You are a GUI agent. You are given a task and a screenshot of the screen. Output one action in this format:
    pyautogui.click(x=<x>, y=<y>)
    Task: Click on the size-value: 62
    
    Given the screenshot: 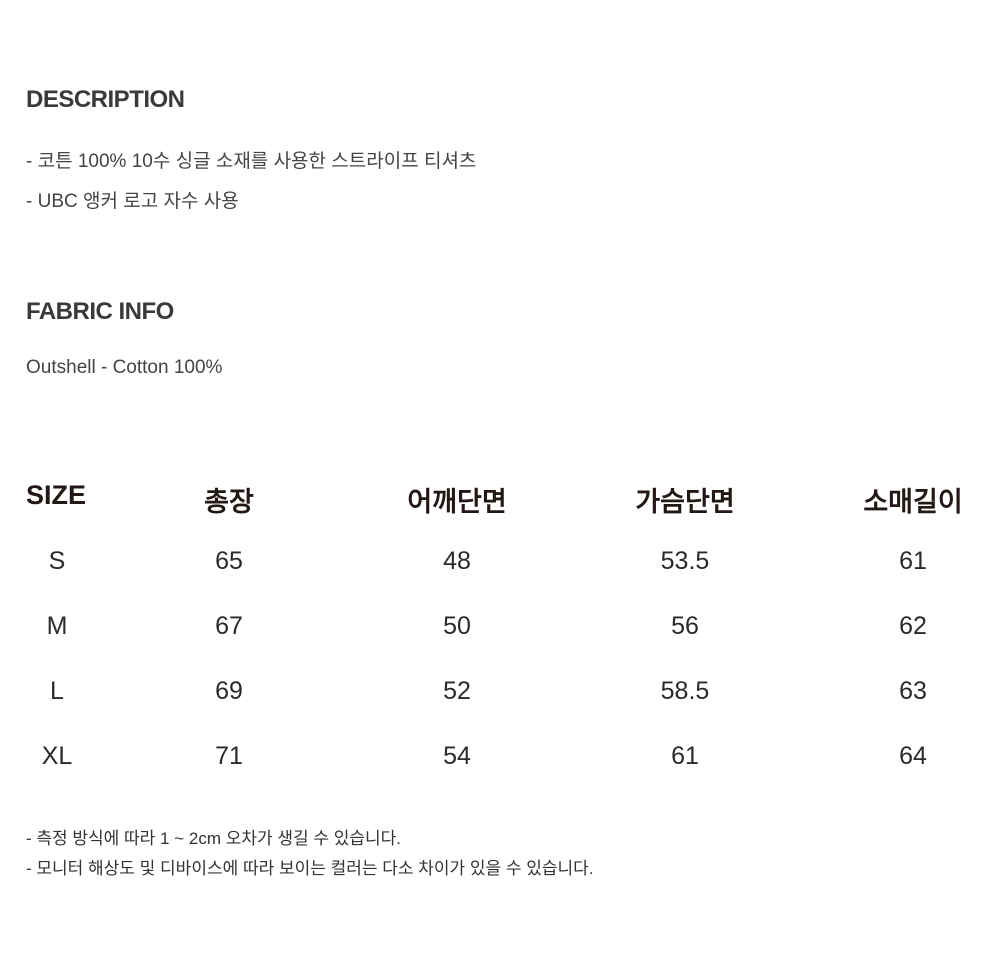 What is the action you would take?
    pyautogui.click(x=913, y=626)
    